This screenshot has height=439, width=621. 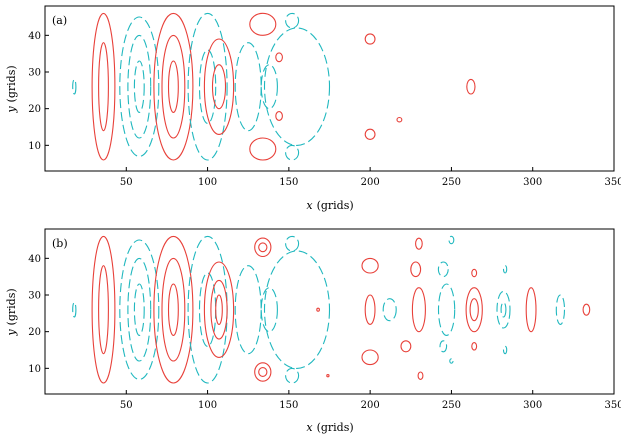 I want to click on y-axis-label-a: y (grids), so click(x=11, y=89).